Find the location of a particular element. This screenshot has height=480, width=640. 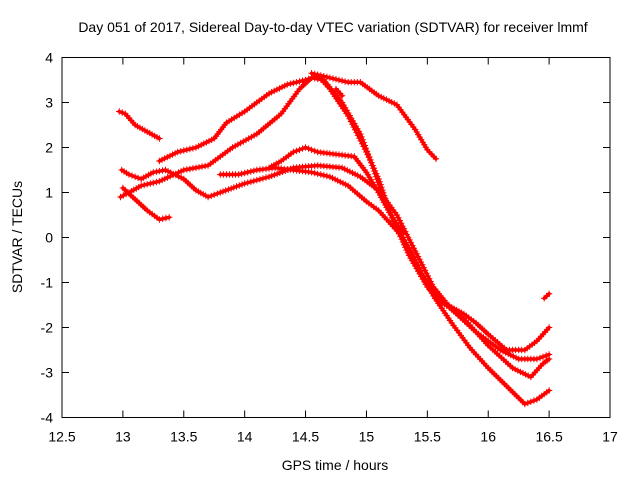

x-tick-label: 14 is located at coordinates (245, 437).